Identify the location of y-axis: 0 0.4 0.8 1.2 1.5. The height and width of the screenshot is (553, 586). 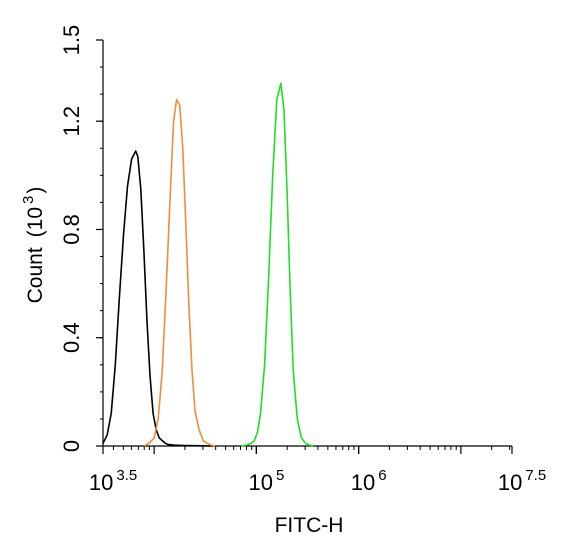
(81, 238).